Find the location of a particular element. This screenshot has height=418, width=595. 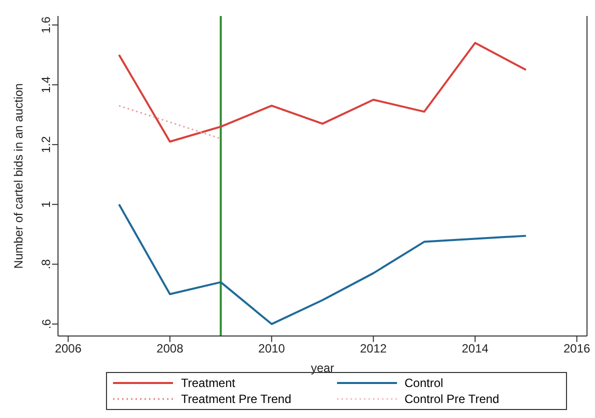

x-tick-label: 2016 is located at coordinates (576, 349).